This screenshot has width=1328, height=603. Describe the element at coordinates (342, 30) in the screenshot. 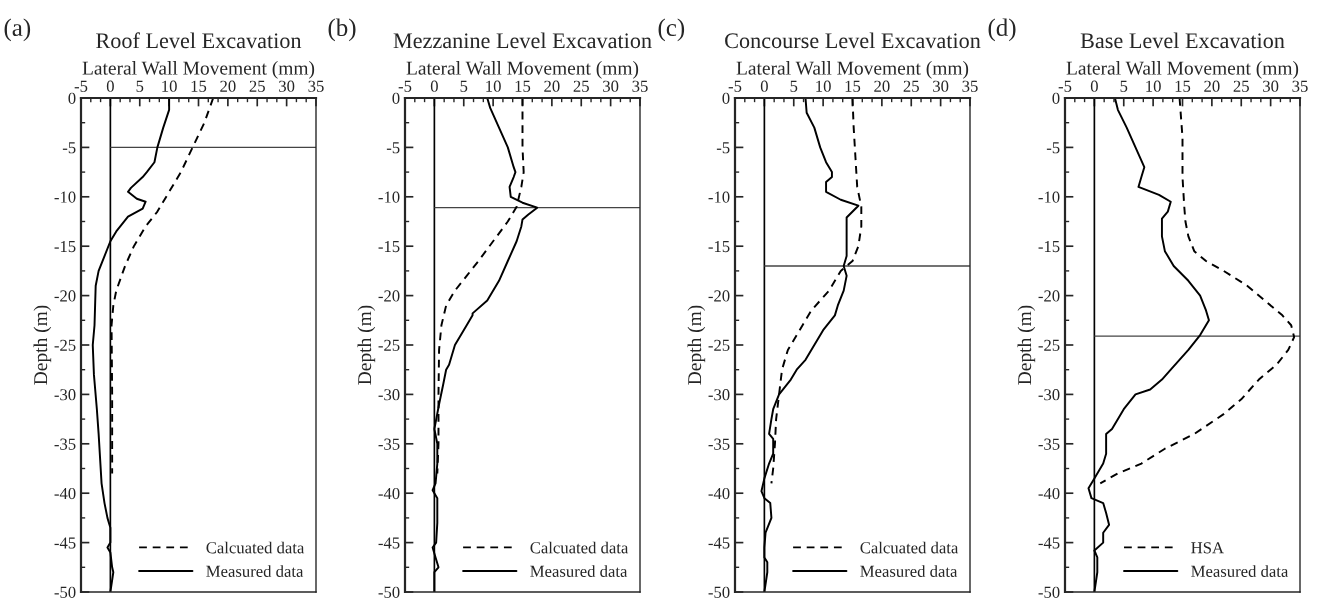

I see `text: (b)` at that location.